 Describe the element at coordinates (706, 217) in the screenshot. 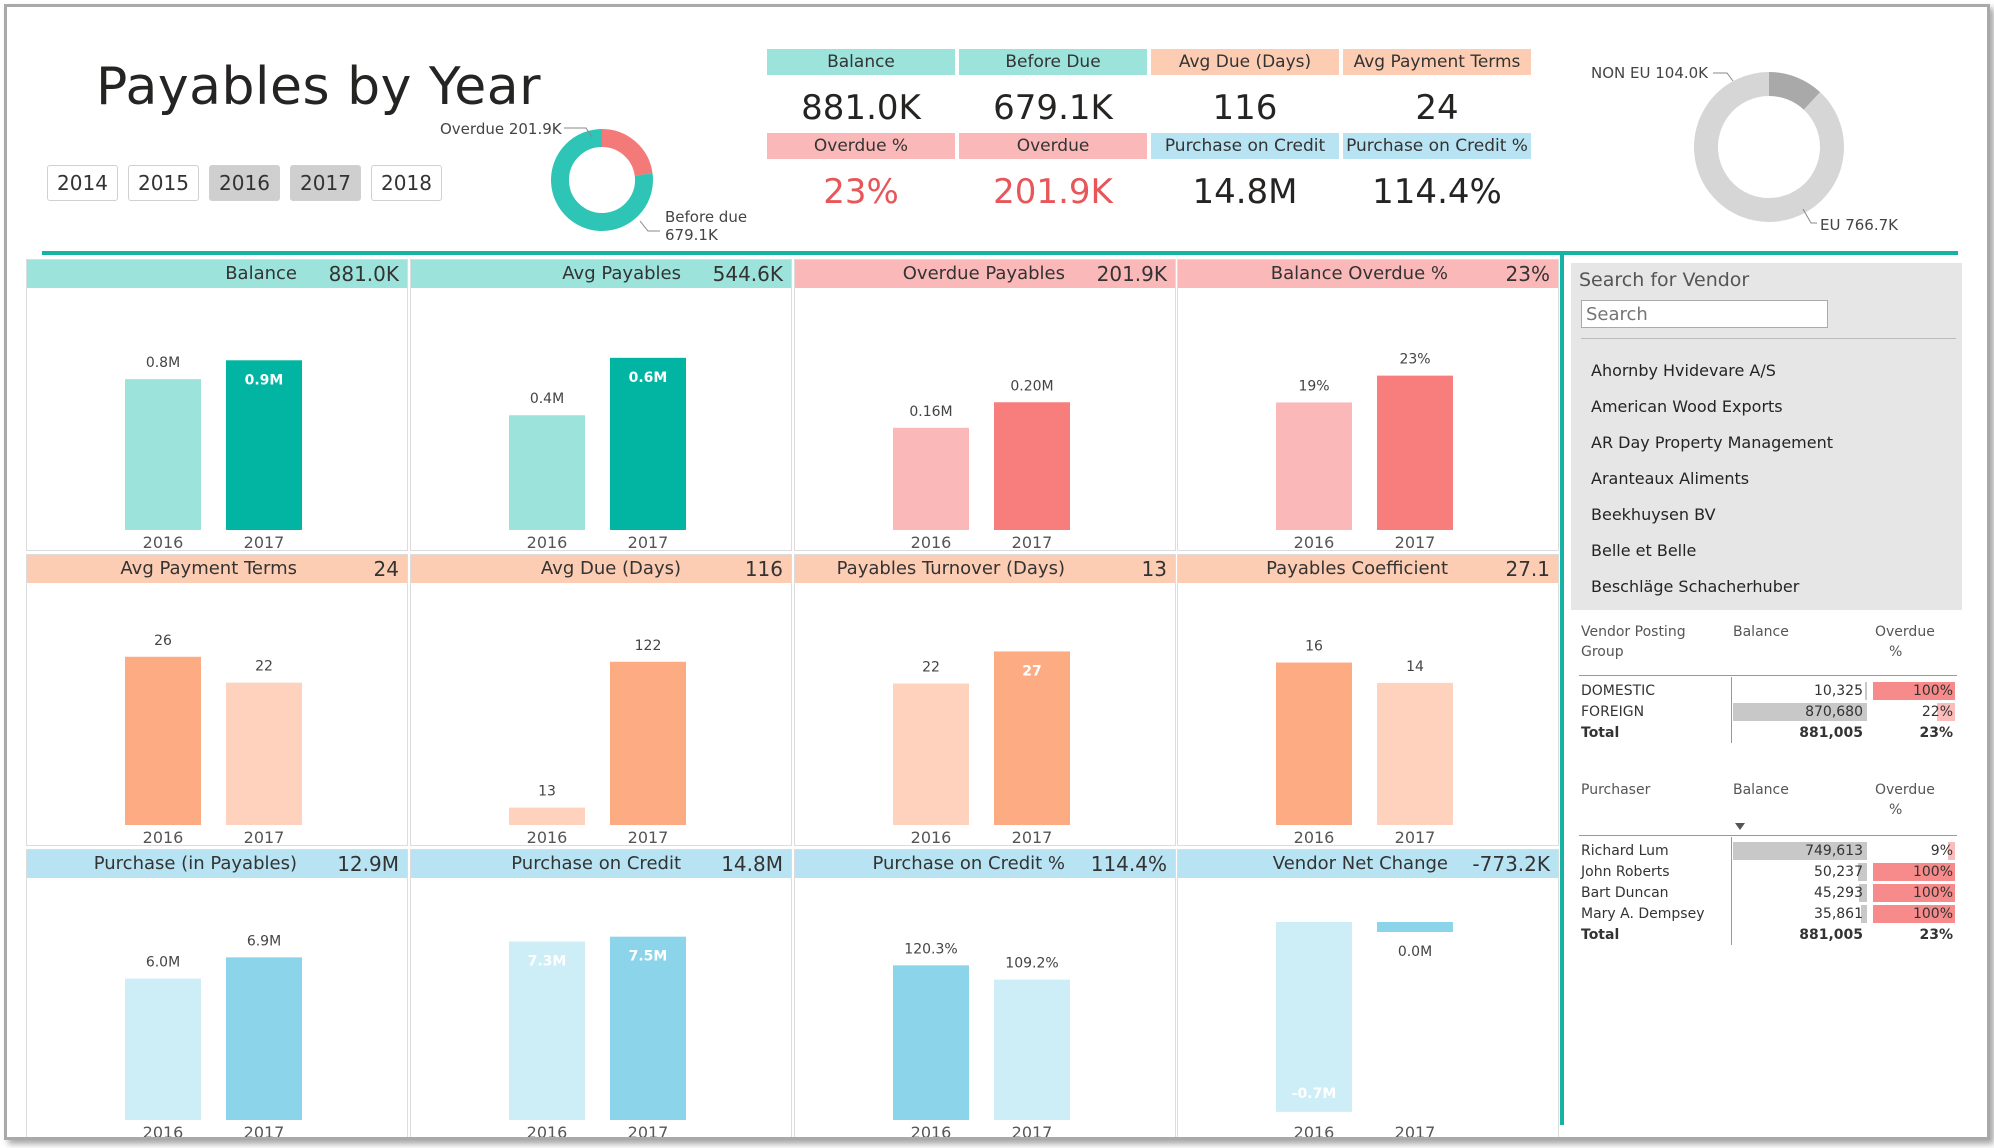

I see `before-due-label: Before due` at that location.